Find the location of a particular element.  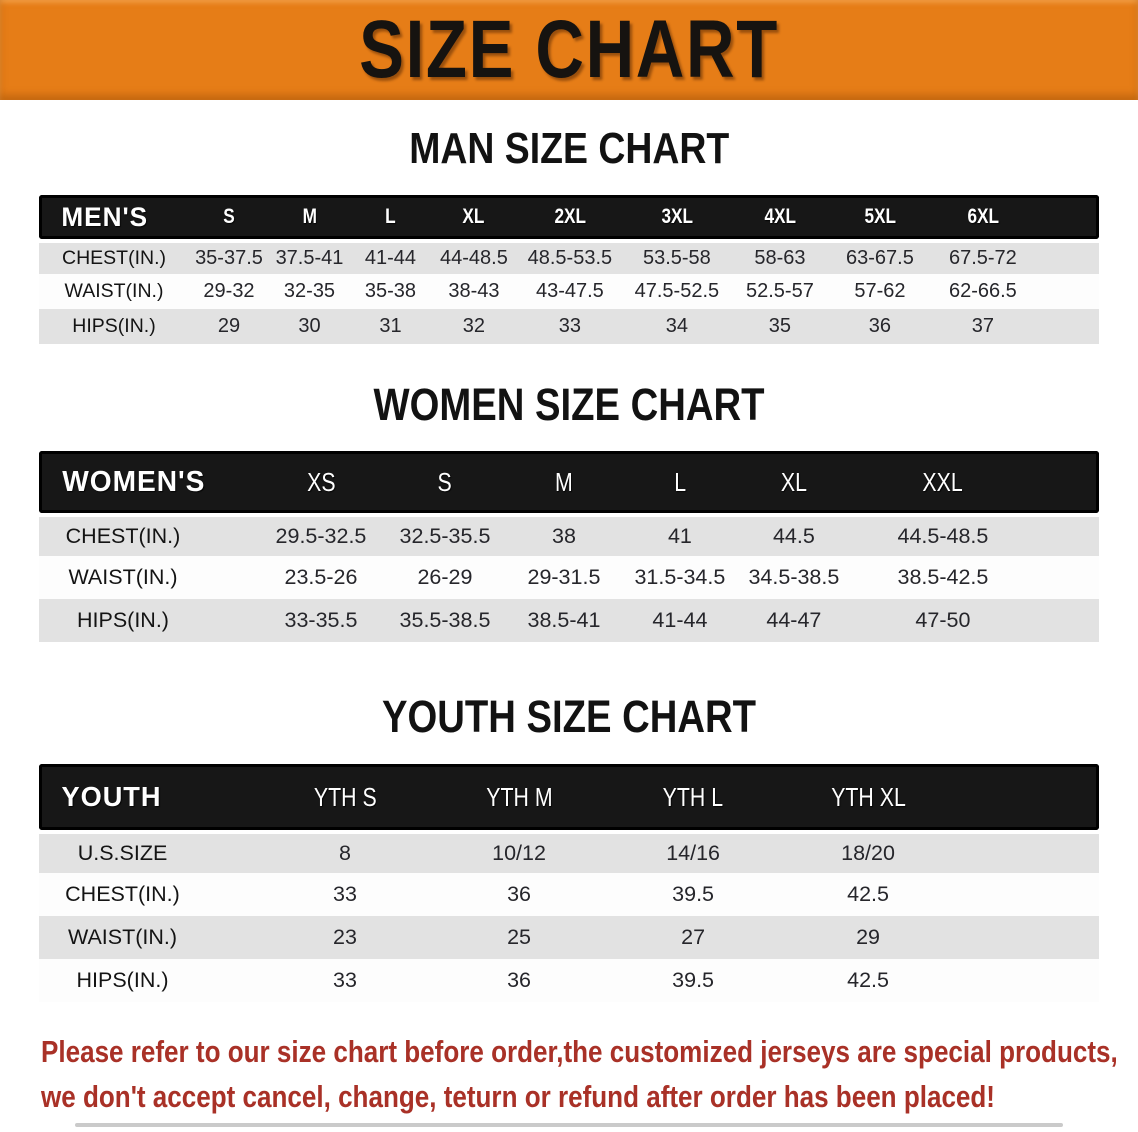

youth-chest-row: CHEST(IN.) 33 36 39.5 42.5 is located at coordinates (569, 894).